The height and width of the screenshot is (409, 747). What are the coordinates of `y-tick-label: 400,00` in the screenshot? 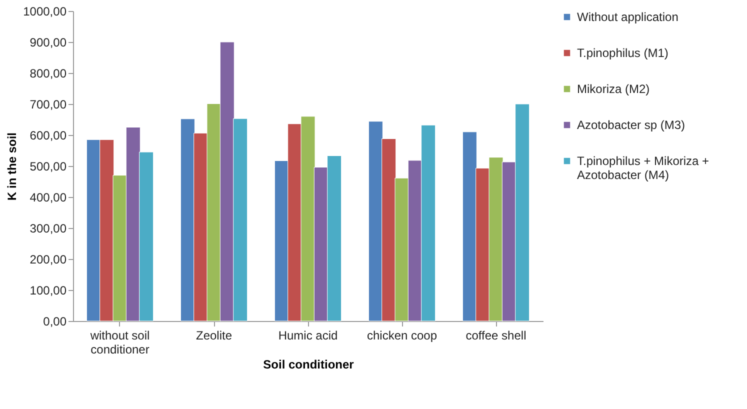 It's located at (48, 197).